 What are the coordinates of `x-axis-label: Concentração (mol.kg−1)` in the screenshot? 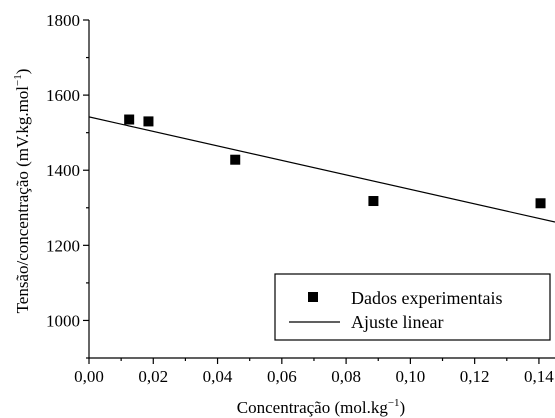 It's located at (321, 407).